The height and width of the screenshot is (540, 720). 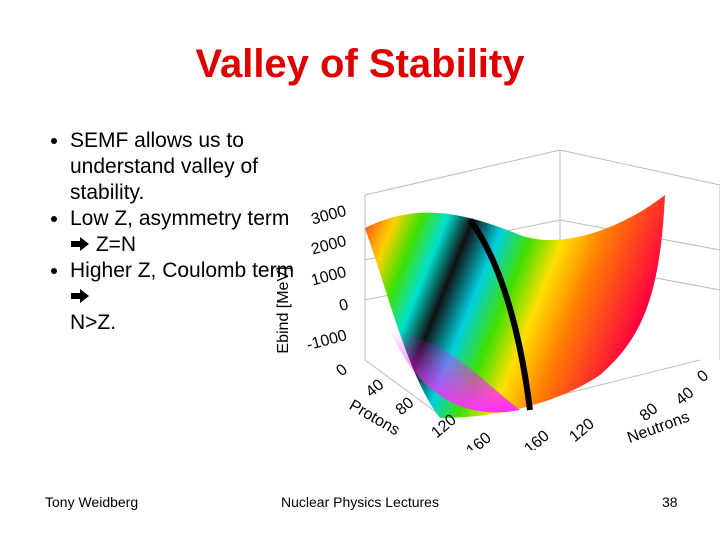 I want to click on bullet: Higher Z, Coulomb term N>Z., so click(x=190, y=297).